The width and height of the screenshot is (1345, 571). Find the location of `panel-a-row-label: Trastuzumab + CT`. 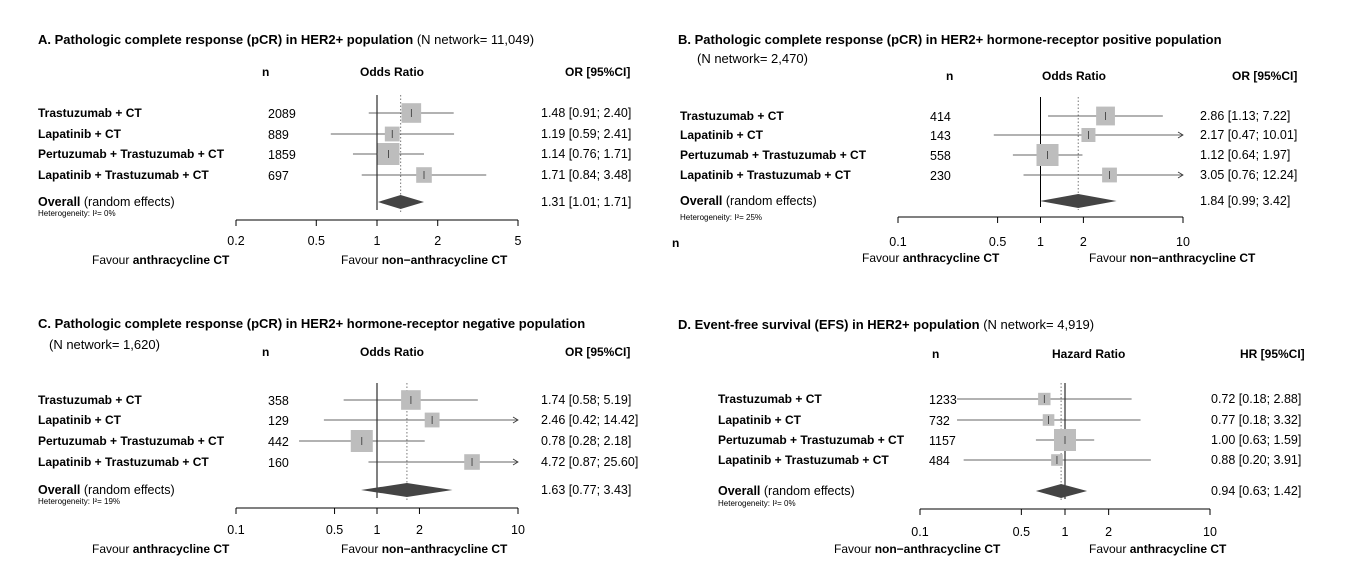

panel-a-row-label: Trastuzumab + CT is located at coordinates (90, 113).